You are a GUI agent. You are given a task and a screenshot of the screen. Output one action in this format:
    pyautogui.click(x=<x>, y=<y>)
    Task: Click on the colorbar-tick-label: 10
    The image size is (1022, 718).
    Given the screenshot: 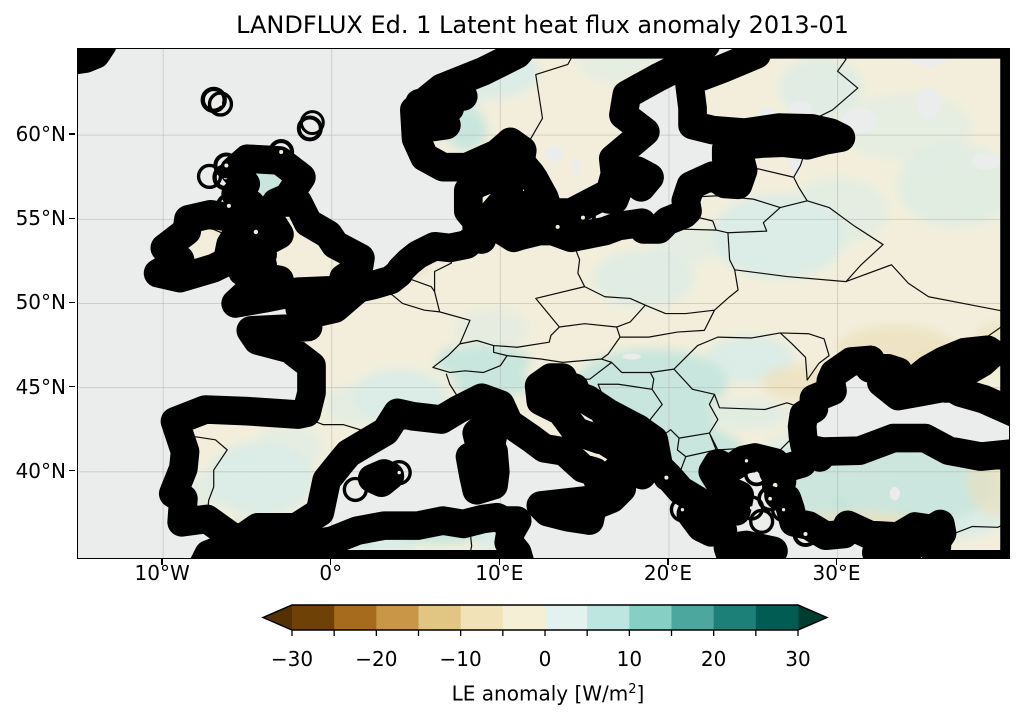 What is the action you would take?
    pyautogui.click(x=629, y=659)
    